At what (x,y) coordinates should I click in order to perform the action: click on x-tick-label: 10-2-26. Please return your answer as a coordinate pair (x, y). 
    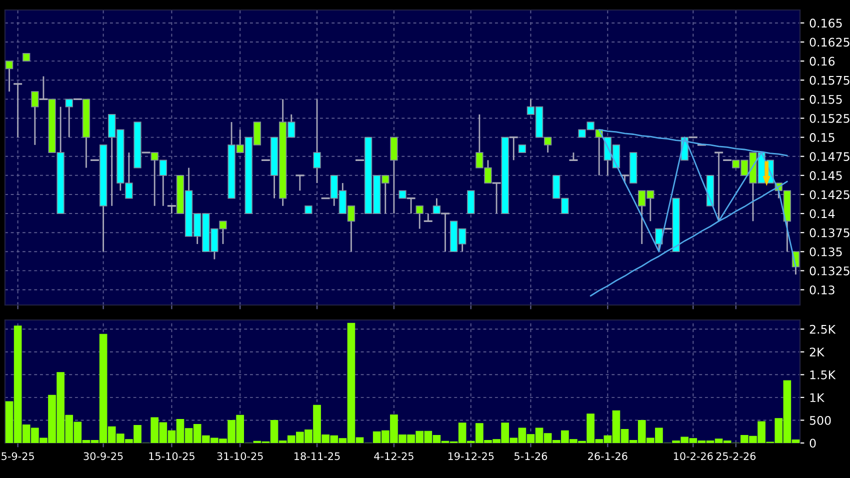
    Looking at the image, I should click on (693, 456).